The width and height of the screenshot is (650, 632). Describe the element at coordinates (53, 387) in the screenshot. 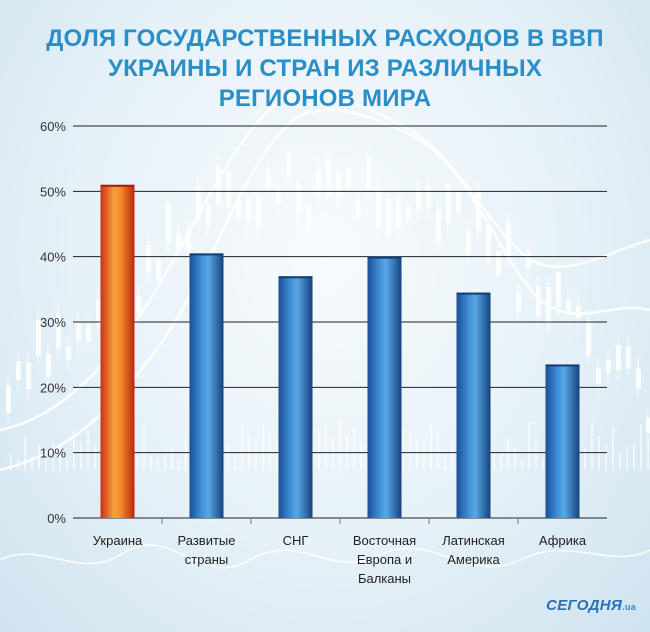

I see `y-tick-label: 20%` at that location.